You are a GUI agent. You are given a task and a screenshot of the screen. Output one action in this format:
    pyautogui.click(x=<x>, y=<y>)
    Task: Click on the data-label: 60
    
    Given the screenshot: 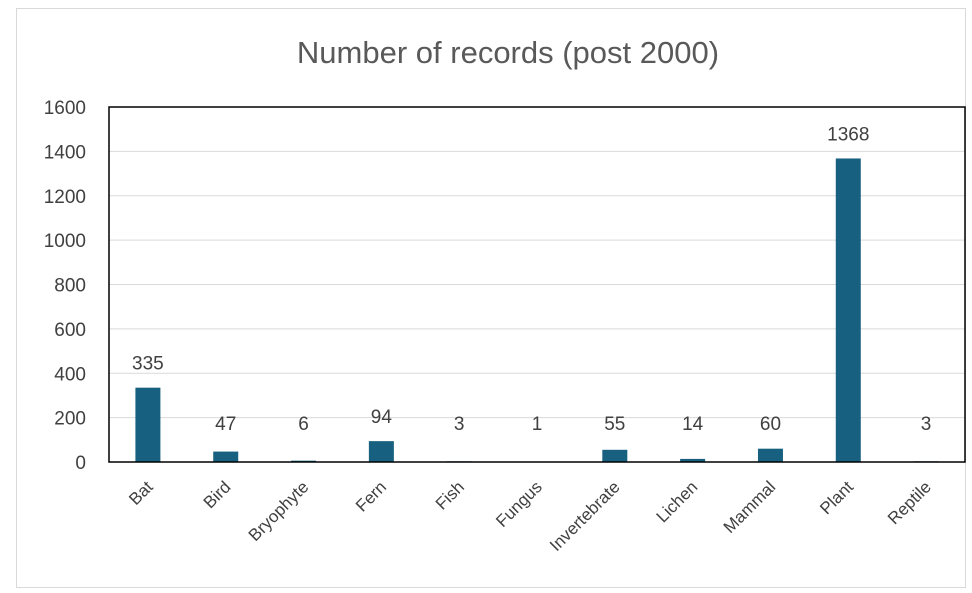 What is the action you would take?
    pyautogui.click(x=770, y=424)
    